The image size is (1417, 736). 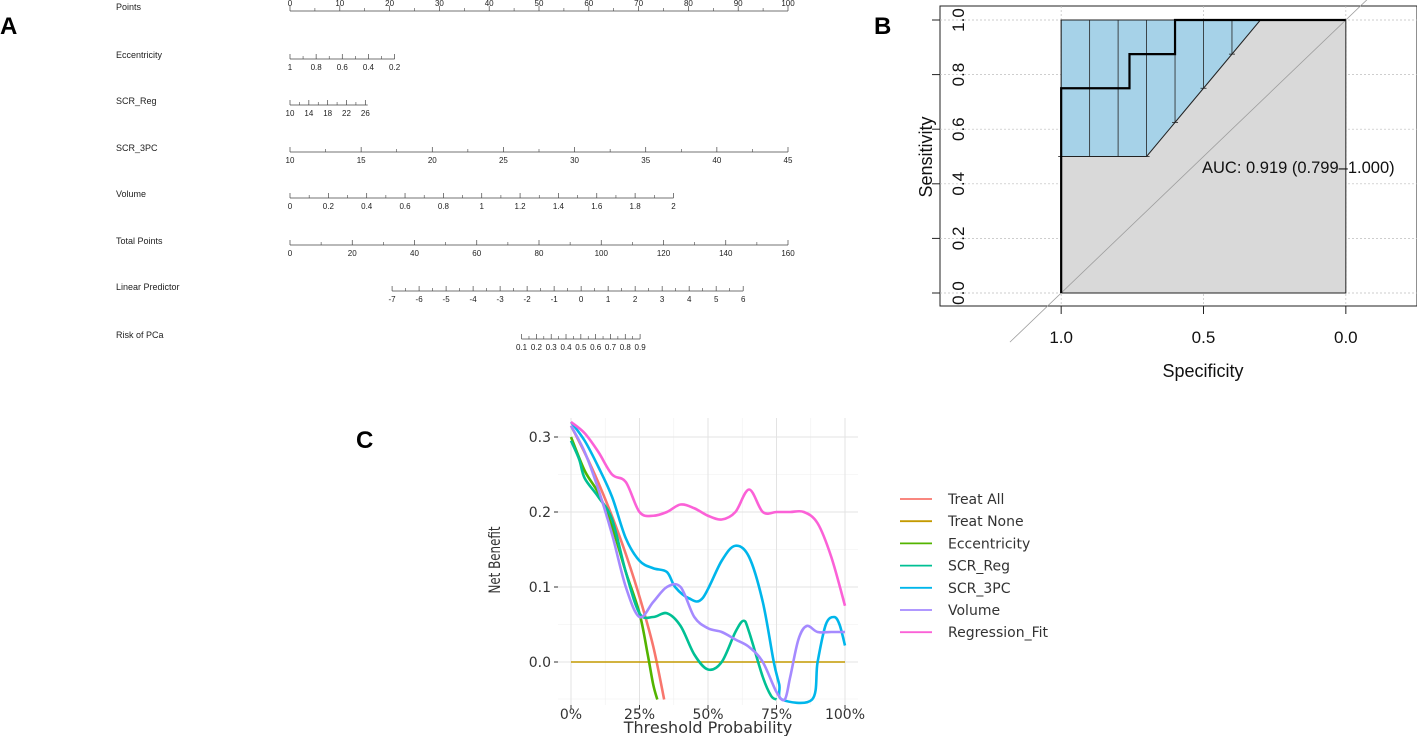 I want to click on roc-plot-border, so click(x=1178, y=156).